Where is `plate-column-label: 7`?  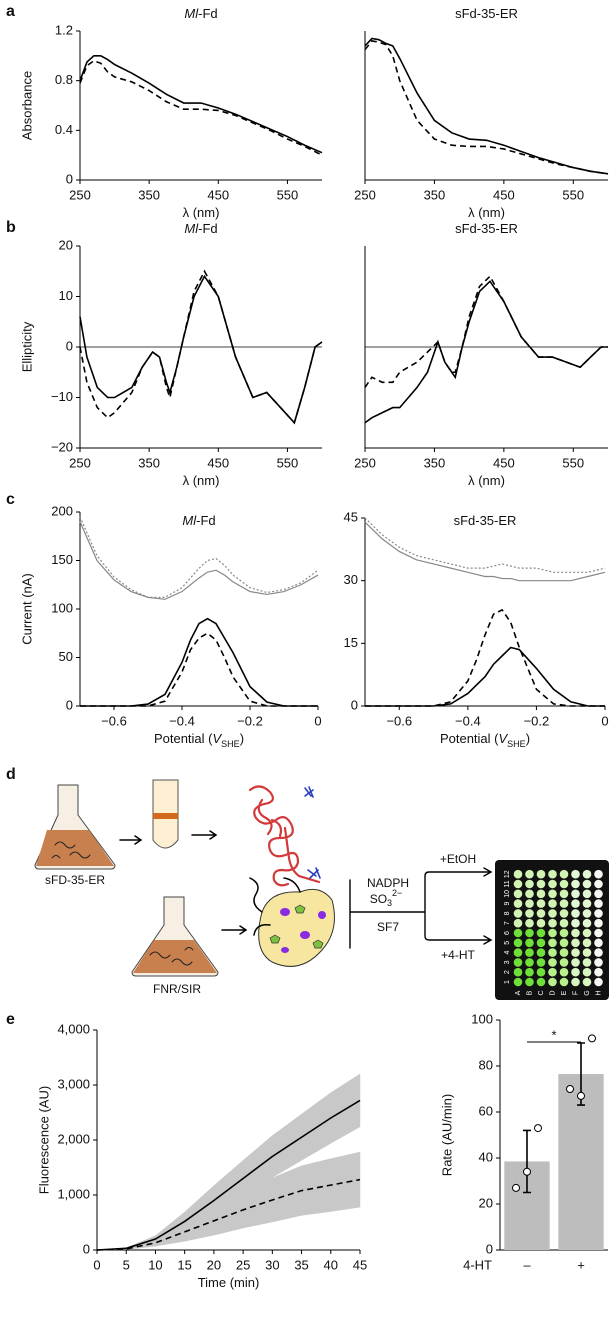
plate-column-label: 7 is located at coordinates (507, 923).